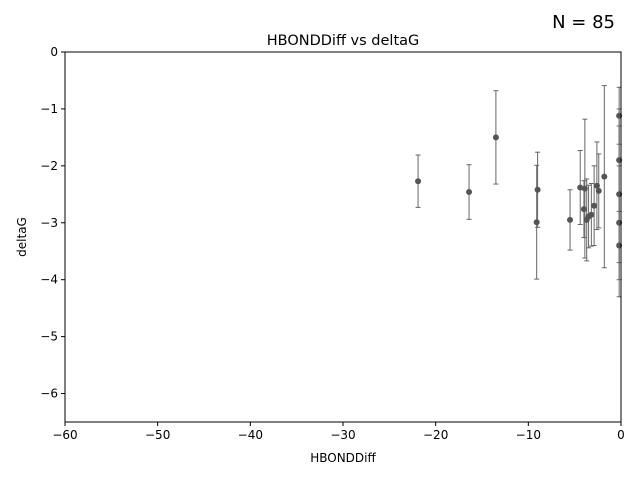 This screenshot has width=640, height=480. Describe the element at coordinates (250, 435) in the screenshot. I see `x-tick-label: −40` at that location.